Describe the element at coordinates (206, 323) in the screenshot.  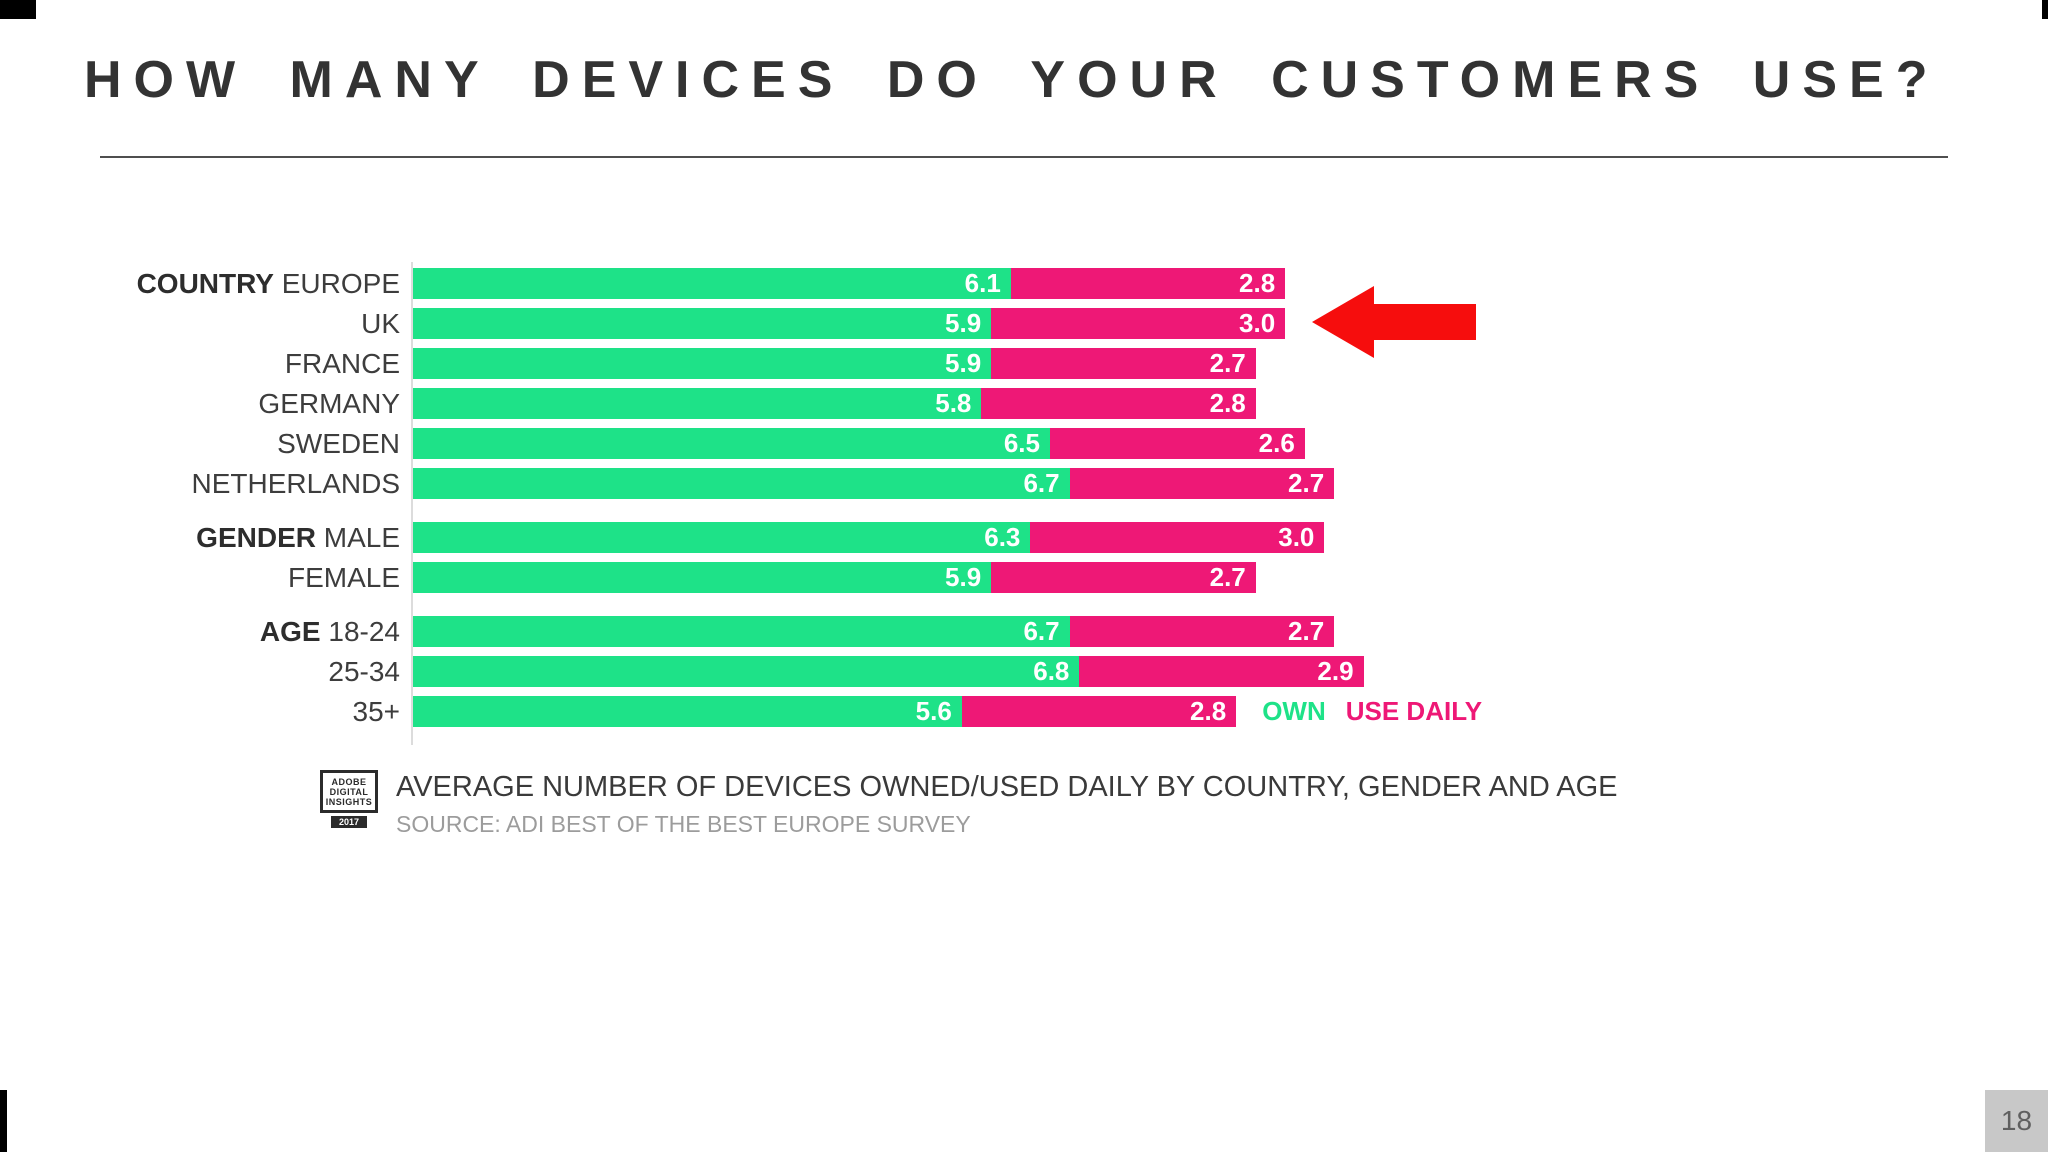
I see `row-label: UK` at that location.